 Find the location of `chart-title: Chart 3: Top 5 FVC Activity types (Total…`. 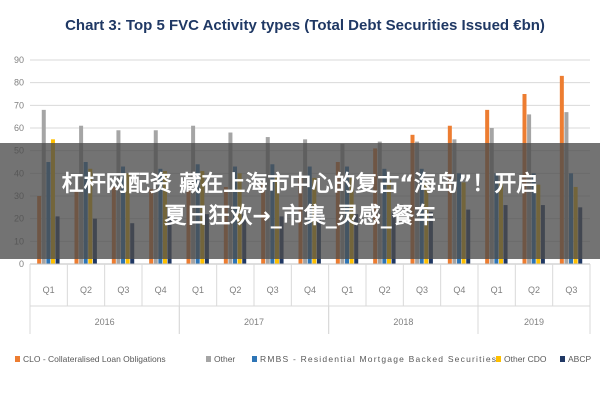

chart-title: Chart 3: Top 5 FVC Activity types (Total… is located at coordinates (305, 25).